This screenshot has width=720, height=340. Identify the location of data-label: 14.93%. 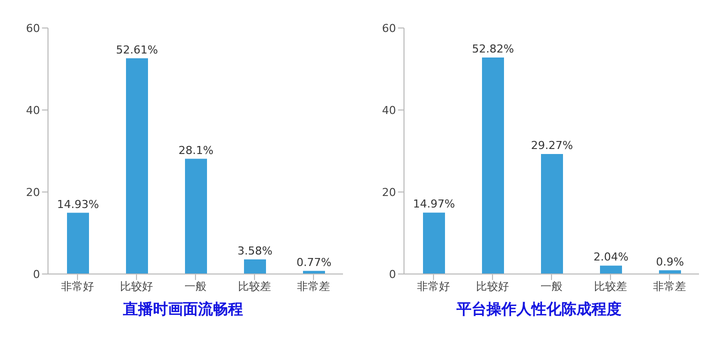
(78, 204).